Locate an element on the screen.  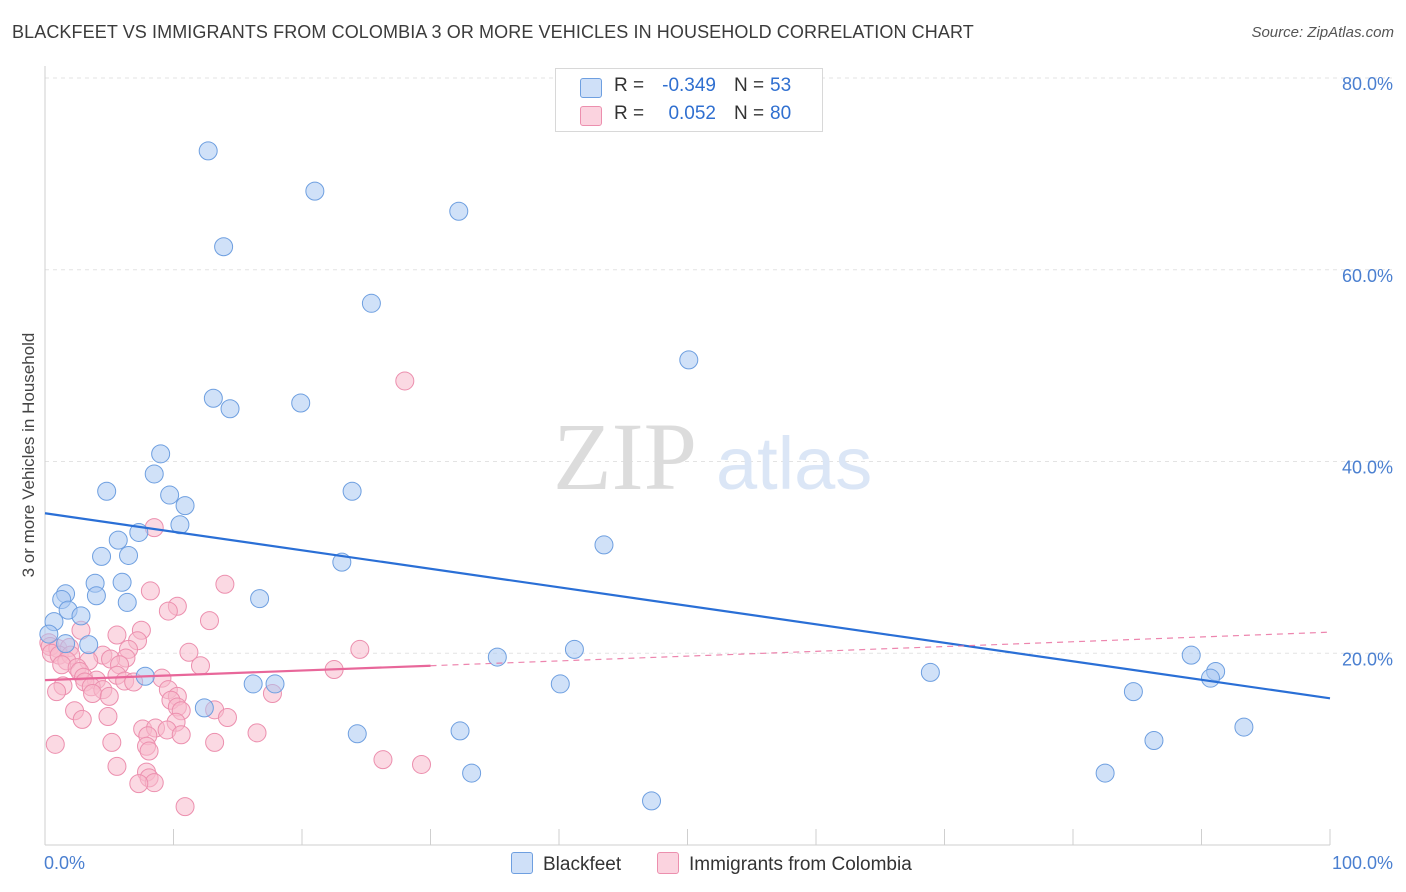
y-tick-label: 40.0% is located at coordinates (1367, 468).